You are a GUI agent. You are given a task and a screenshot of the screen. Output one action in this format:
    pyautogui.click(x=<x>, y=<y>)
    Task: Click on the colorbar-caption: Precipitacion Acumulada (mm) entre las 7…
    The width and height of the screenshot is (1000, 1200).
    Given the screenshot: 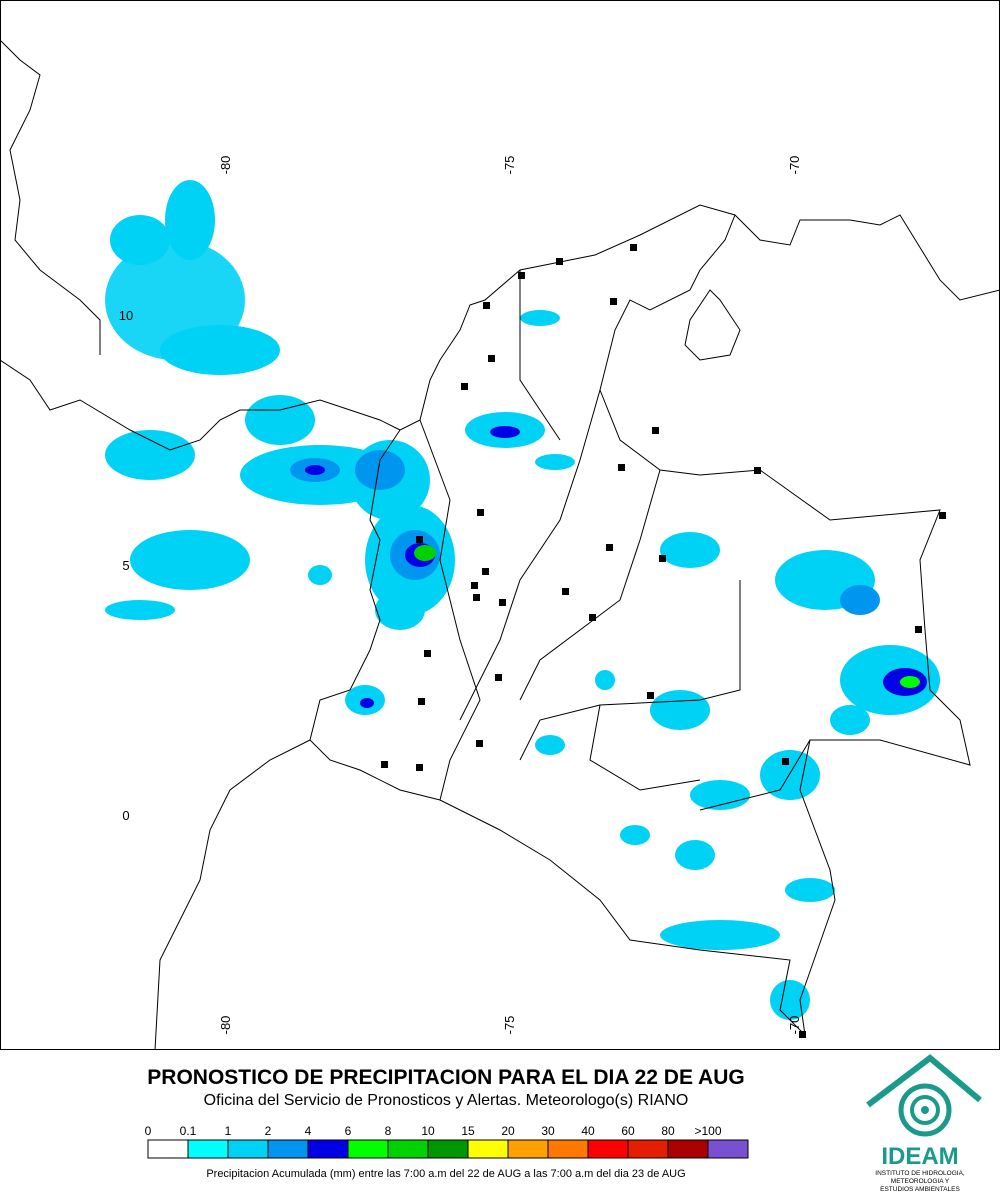 What is the action you would take?
    pyautogui.click(x=445, y=1174)
    